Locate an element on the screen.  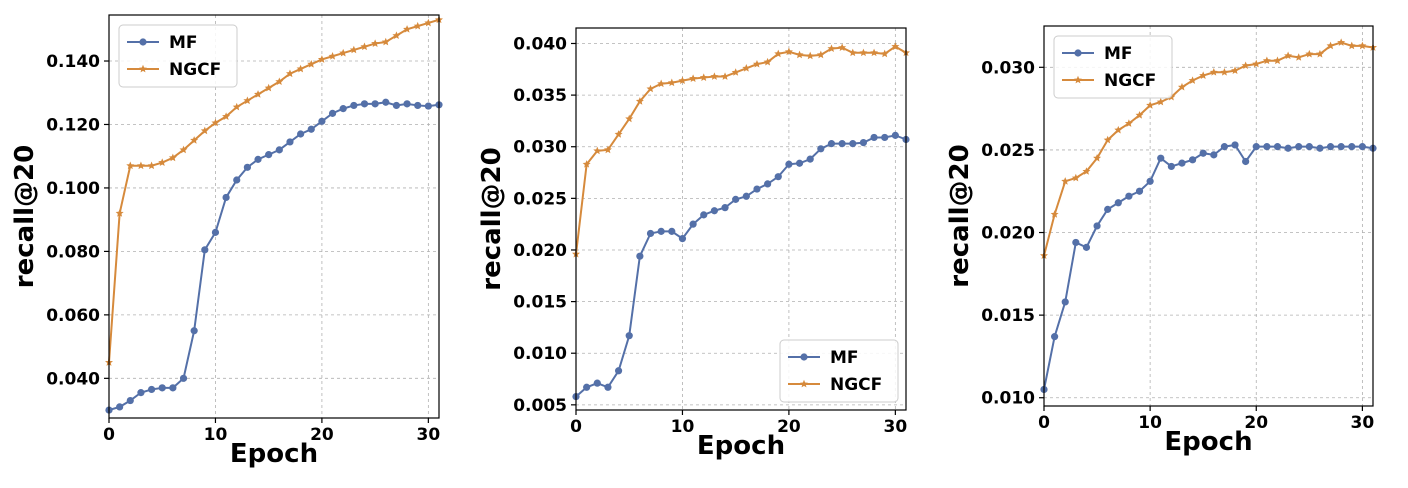
y-tick-label: 0.005 is located at coordinates (540, 406).